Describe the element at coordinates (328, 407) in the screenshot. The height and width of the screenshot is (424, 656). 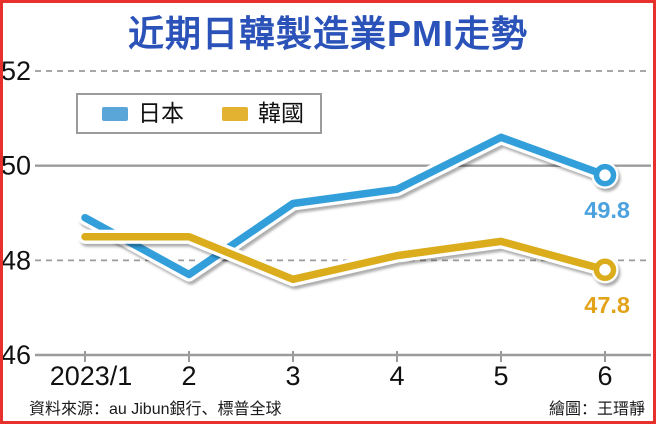
I see `footer: 資料來源：au Jibun銀行、標普全球 繪圖：王瑨靜` at that location.